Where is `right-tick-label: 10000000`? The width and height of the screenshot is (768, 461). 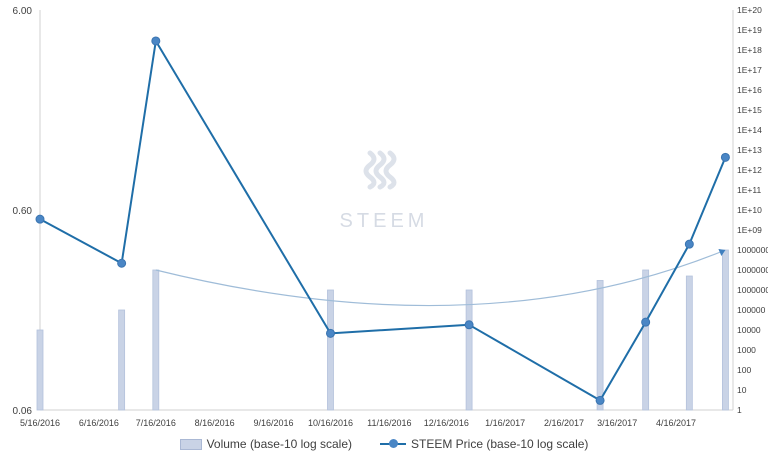
right-tick-label: 10000000 is located at coordinates (752, 270).